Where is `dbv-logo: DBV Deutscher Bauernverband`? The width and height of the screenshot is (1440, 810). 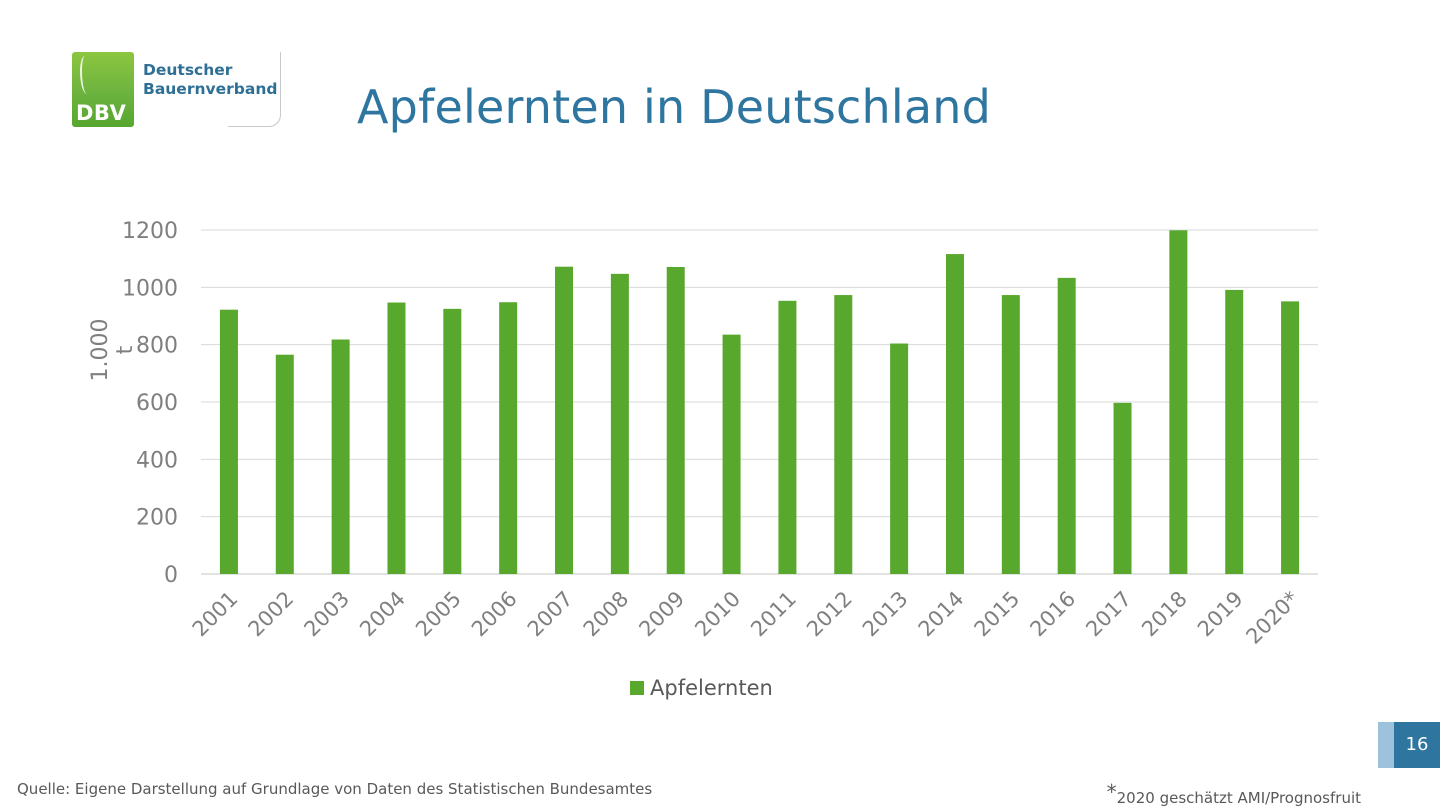
dbv-logo: DBV Deutscher Bauernverband is located at coordinates (177, 90).